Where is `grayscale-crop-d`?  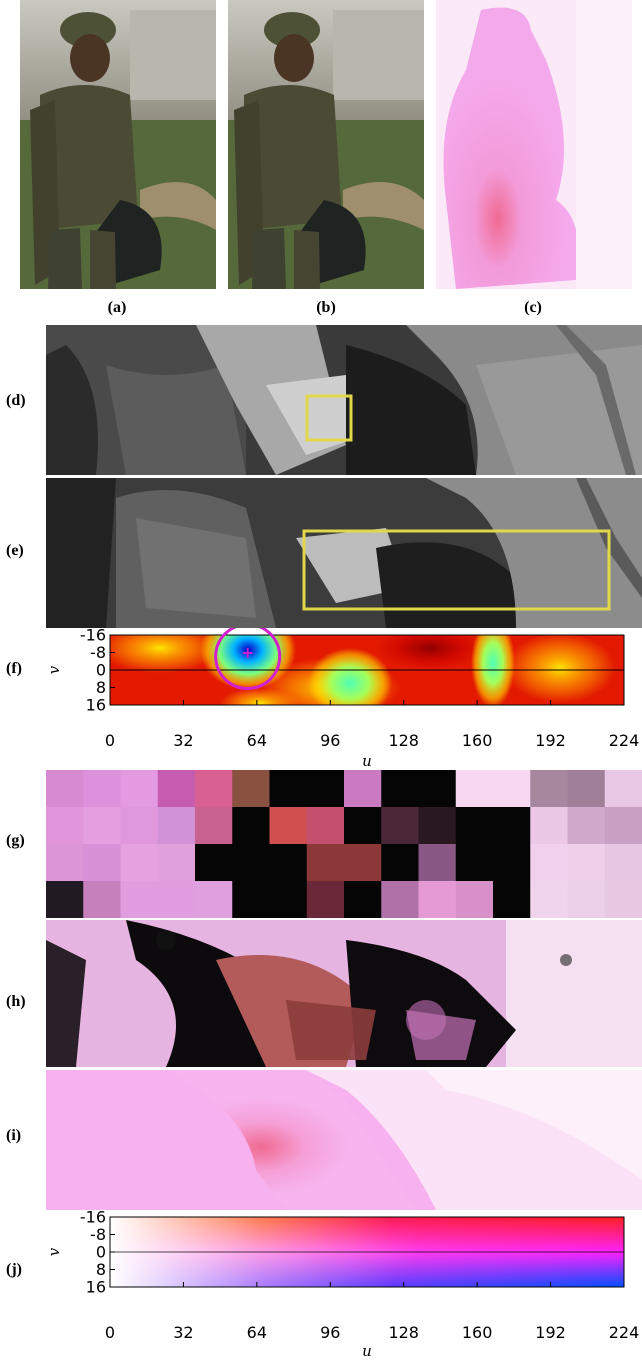
grayscale-crop-d is located at coordinates (344, 400).